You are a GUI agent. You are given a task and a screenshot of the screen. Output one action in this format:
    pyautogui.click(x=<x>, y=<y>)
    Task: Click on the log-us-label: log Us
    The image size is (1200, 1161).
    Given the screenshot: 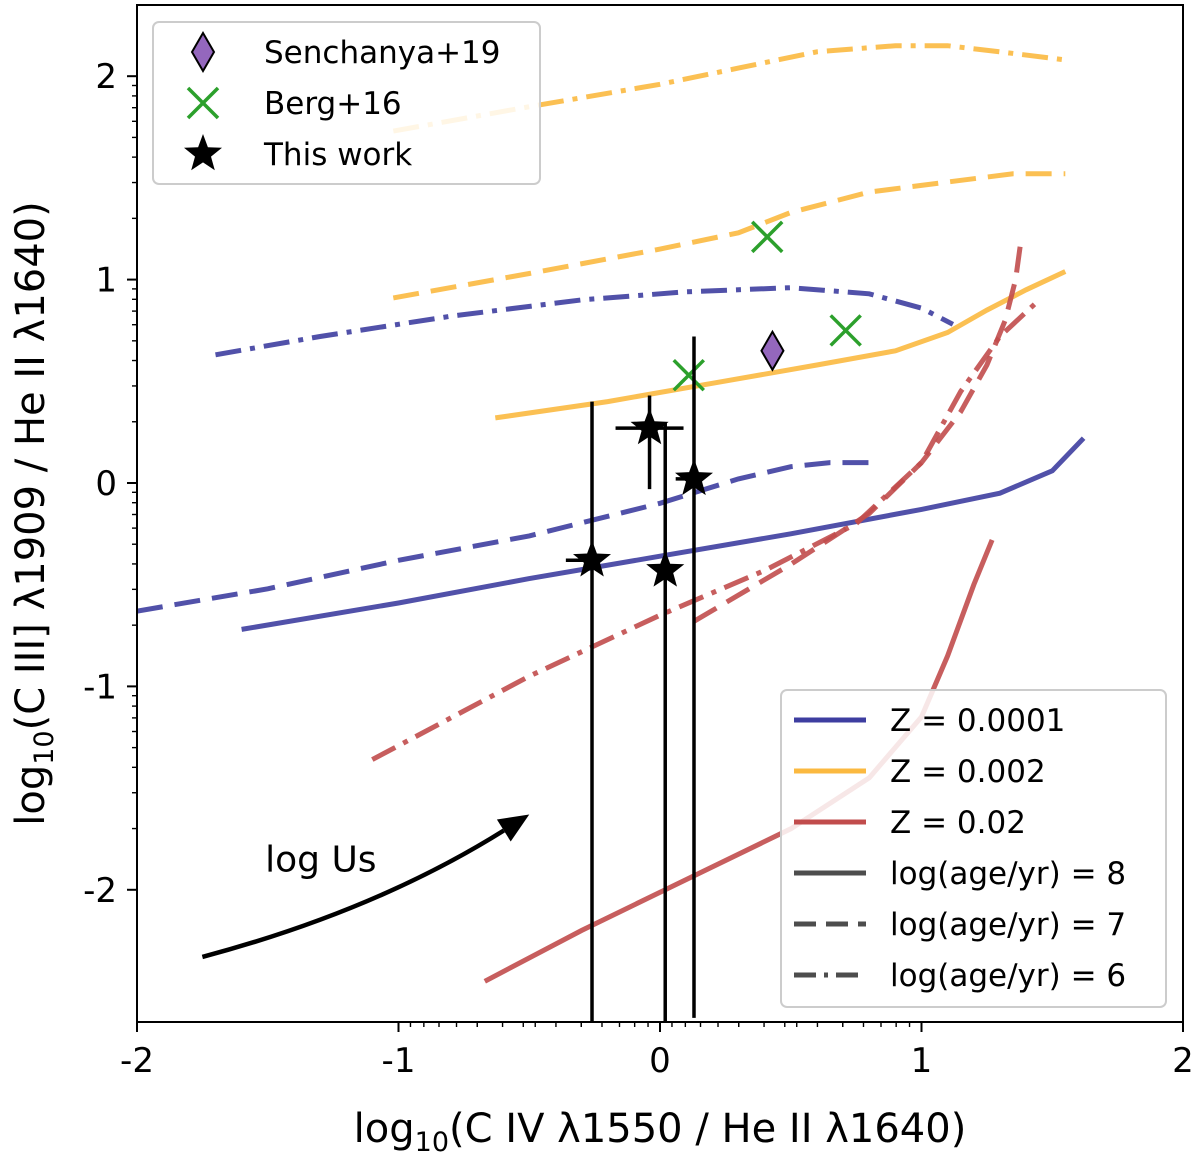 What is the action you would take?
    pyautogui.click(x=320, y=859)
    